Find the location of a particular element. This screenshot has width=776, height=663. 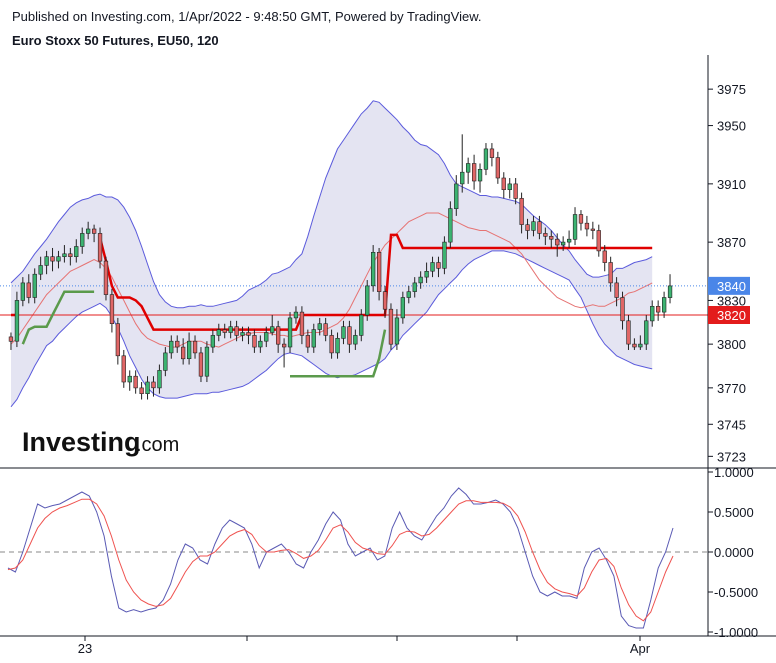

green-stop-line is located at coordinates (204, 334).